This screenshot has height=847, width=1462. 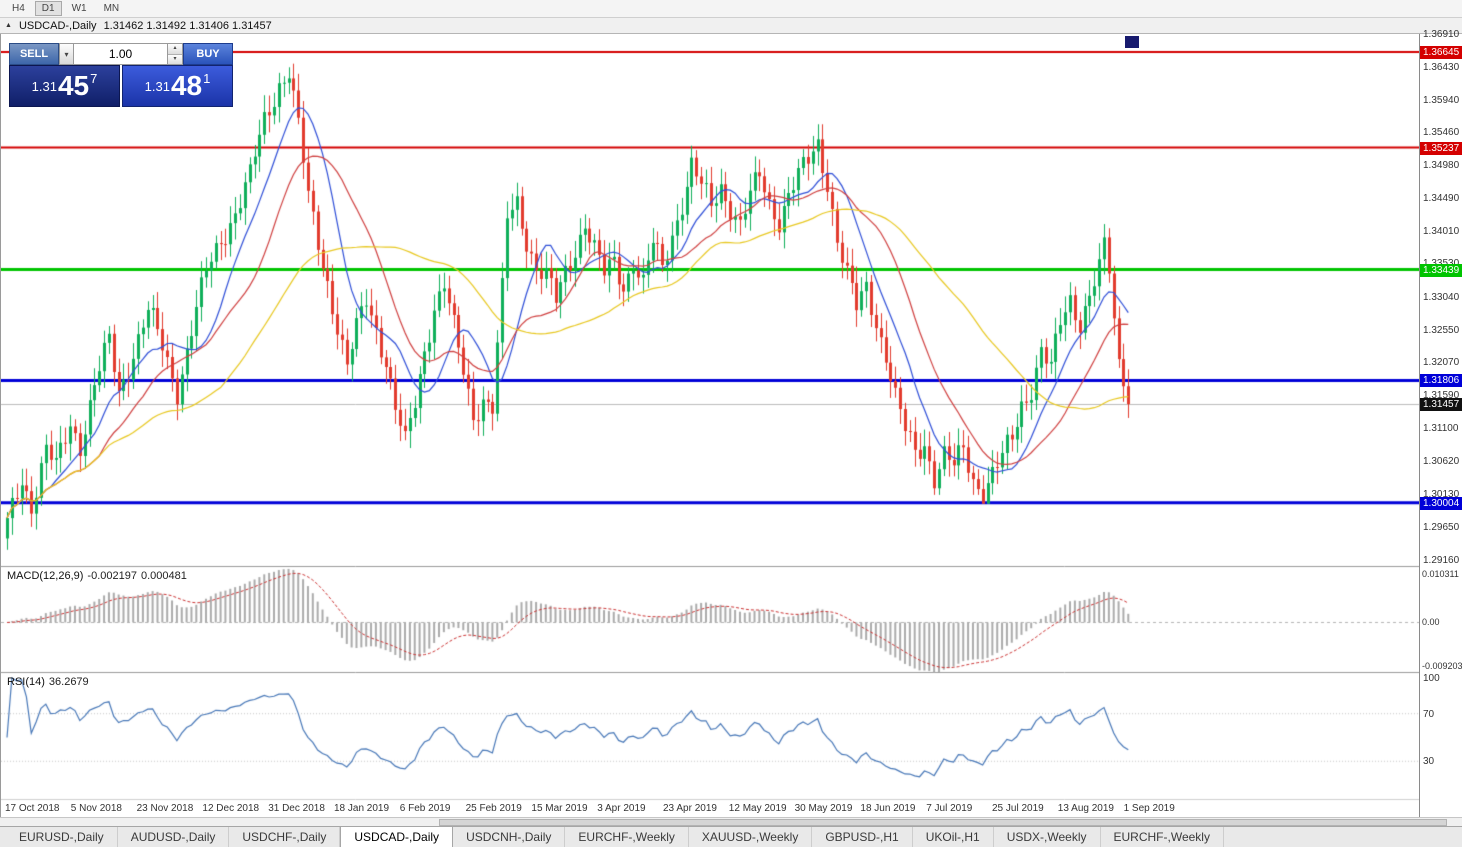 What do you see at coordinates (690, 808) in the screenshot?
I see `date-label: 23 Apr 2019` at bounding box center [690, 808].